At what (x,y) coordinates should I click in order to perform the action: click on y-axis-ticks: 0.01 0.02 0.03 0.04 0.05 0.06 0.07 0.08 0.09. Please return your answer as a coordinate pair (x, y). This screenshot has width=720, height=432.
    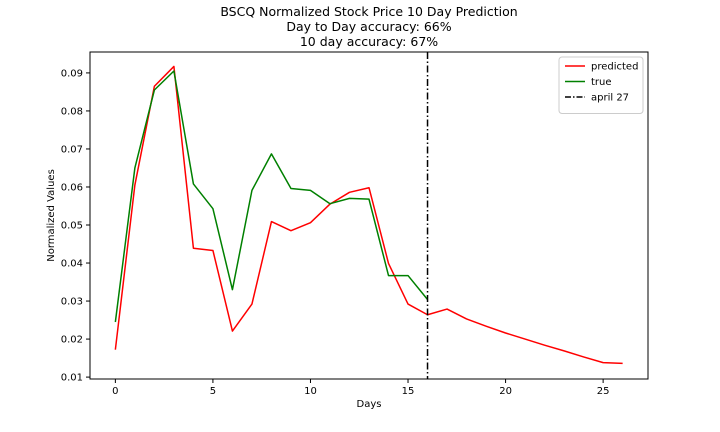
    Looking at the image, I should click on (75, 226).